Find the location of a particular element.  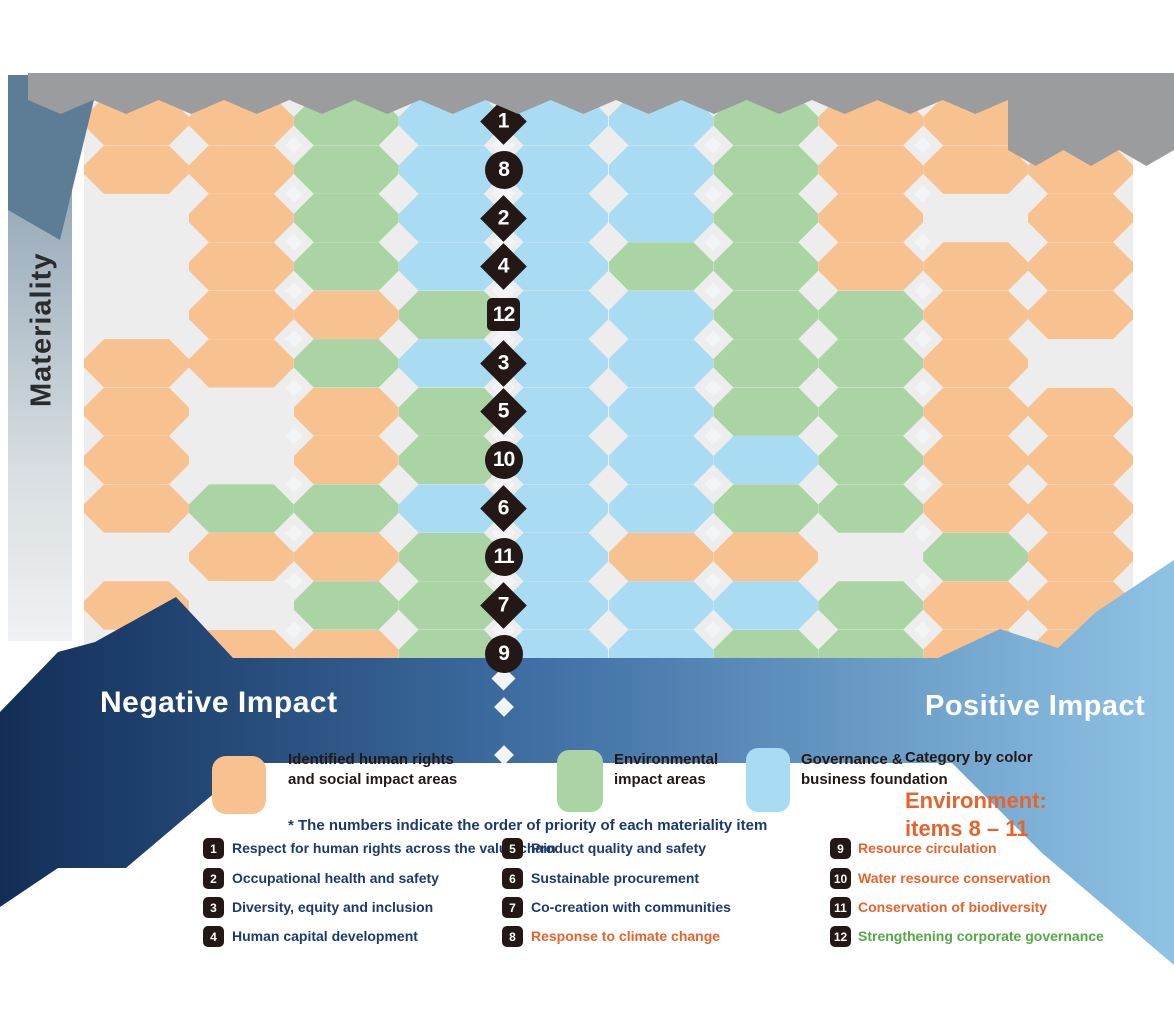

legend-label: impact areas is located at coordinates (660, 779).